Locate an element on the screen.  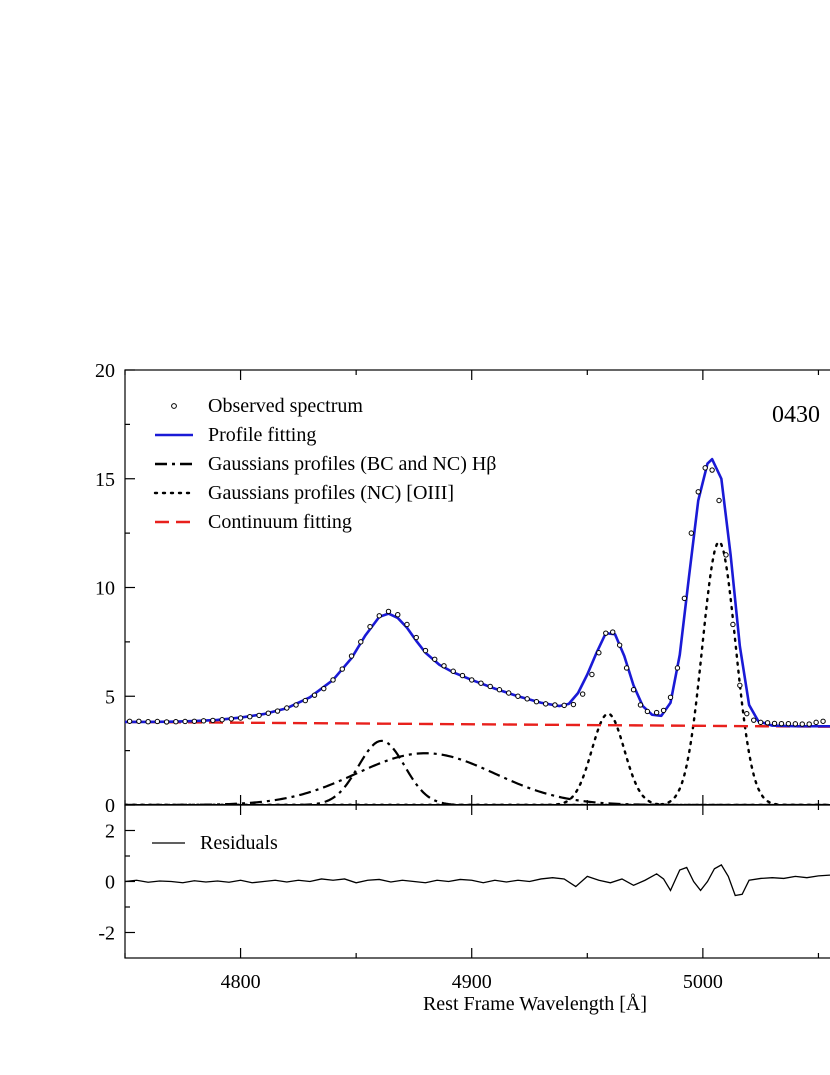
residual-y-tick-label: 0 is located at coordinates (110, 883).